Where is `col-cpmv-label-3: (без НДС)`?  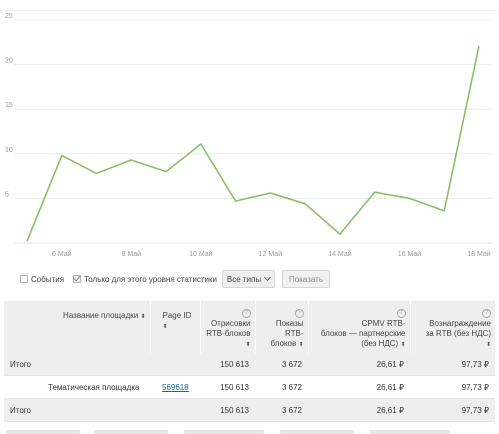
col-cpmv-label-3: (без НДС) is located at coordinates (380, 343).